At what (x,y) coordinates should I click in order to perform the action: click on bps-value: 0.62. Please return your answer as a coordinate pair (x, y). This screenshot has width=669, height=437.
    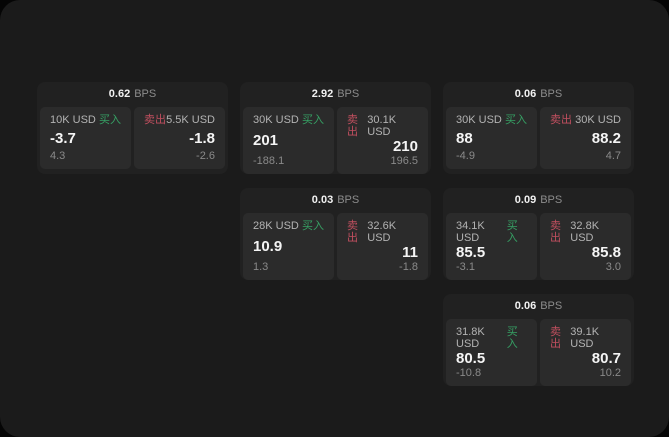
    Looking at the image, I should click on (119, 94).